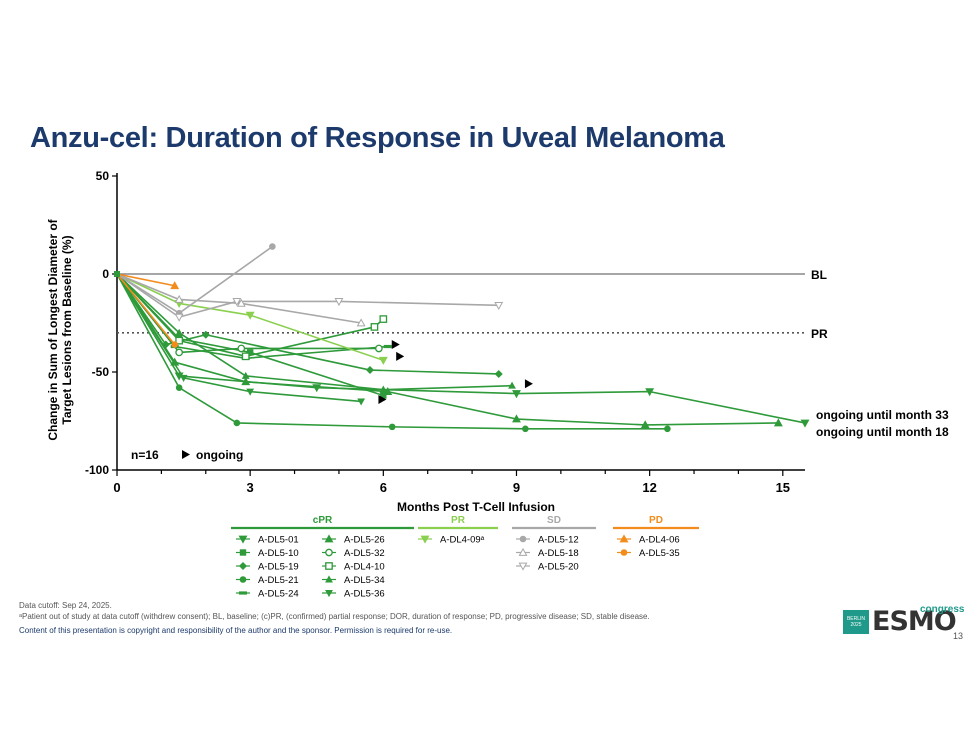 The width and height of the screenshot is (969, 748). What do you see at coordinates (554, 520) in the screenshot?
I see `legend-group-SD: SD` at bounding box center [554, 520].